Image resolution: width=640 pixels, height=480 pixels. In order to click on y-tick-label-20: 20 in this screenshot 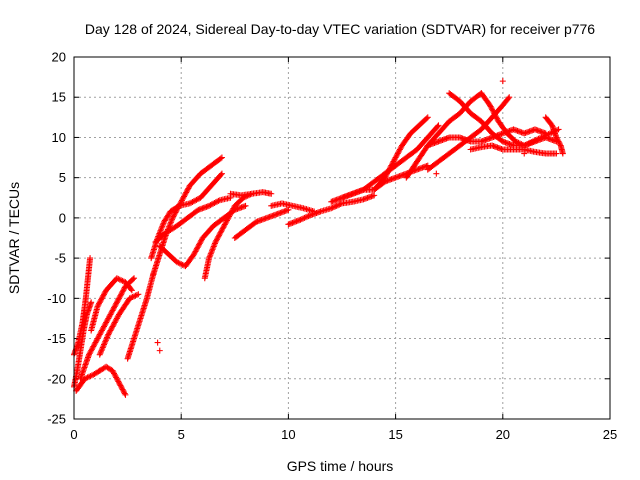, I will do `click(59, 57)`.